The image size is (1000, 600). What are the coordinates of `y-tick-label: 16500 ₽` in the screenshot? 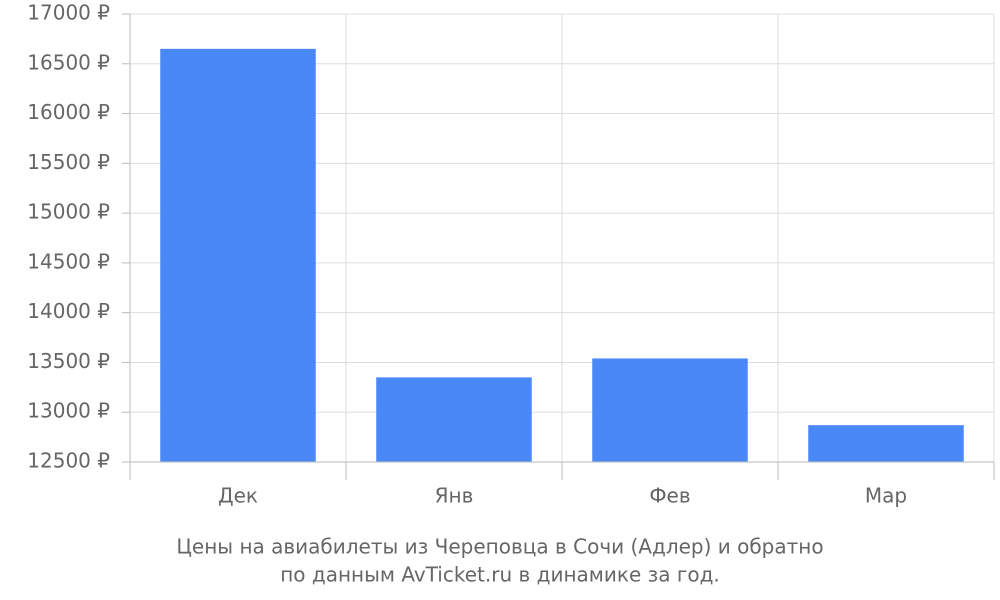 It's located at (68, 62).